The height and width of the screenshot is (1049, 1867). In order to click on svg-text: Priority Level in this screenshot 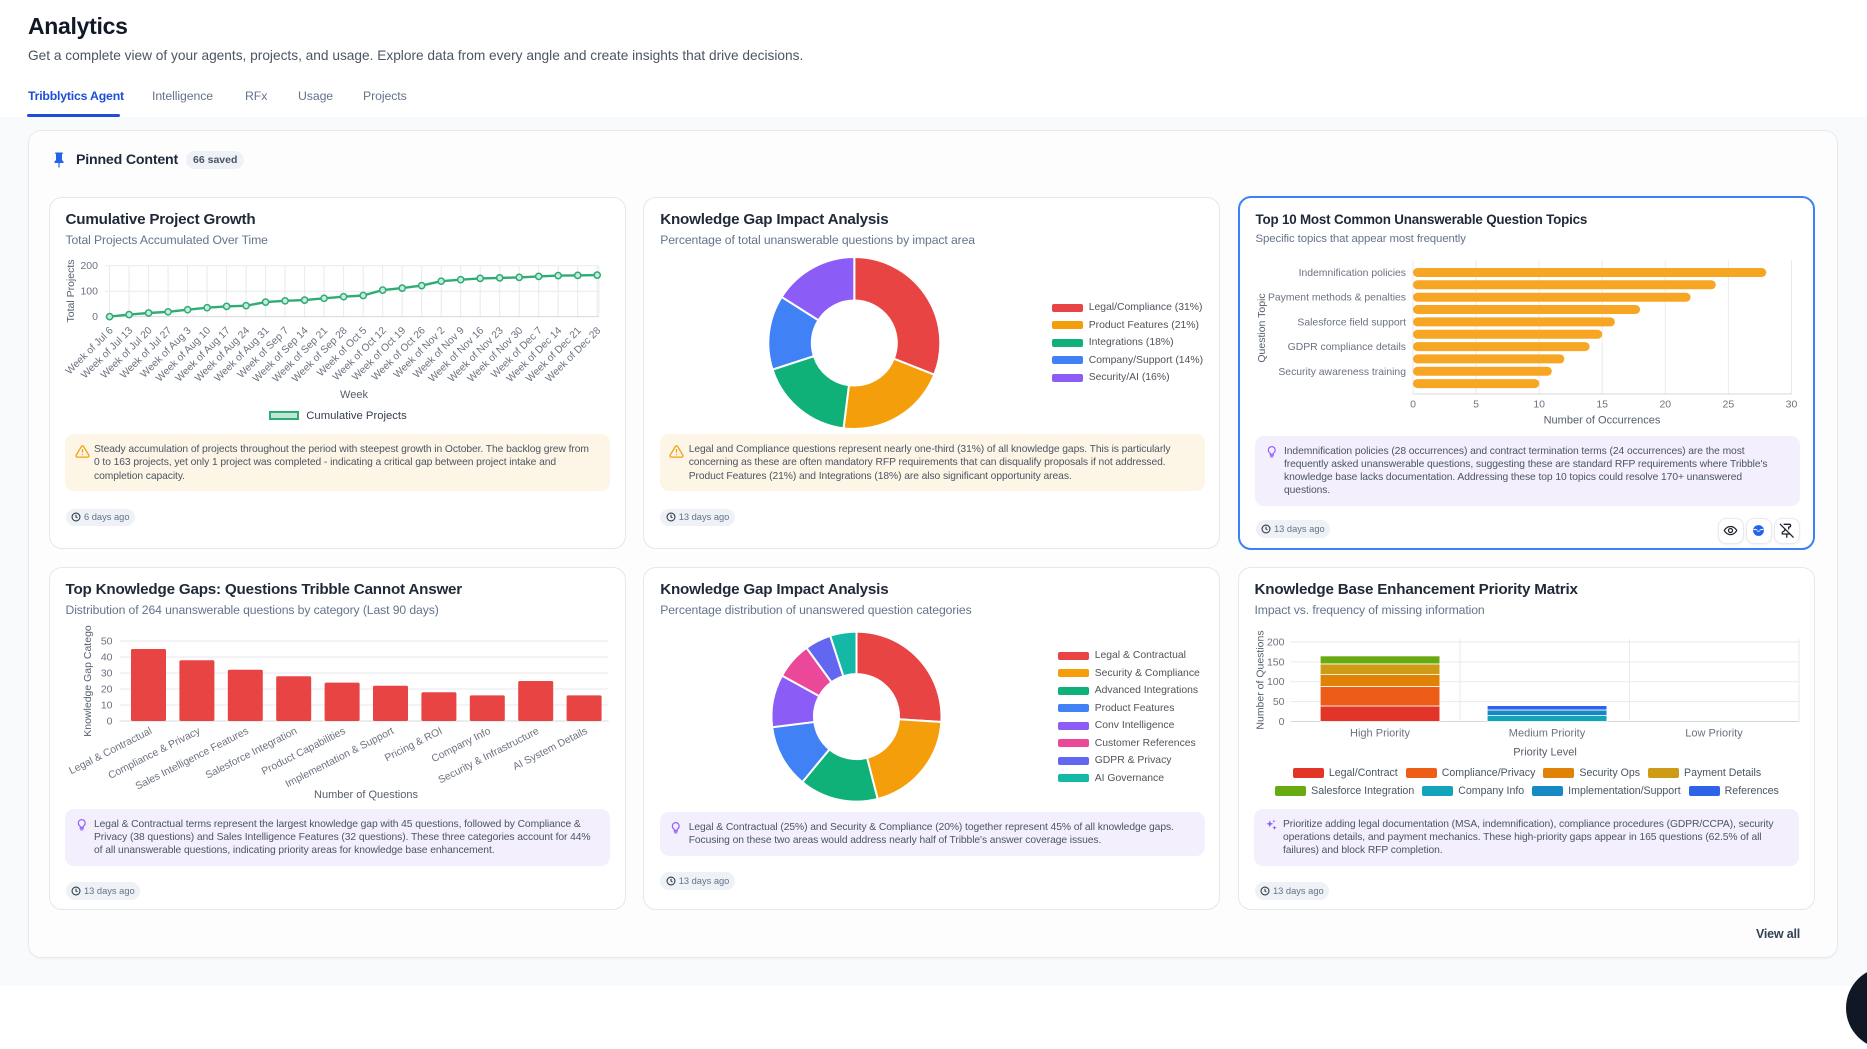, I will do `click(1545, 753)`.